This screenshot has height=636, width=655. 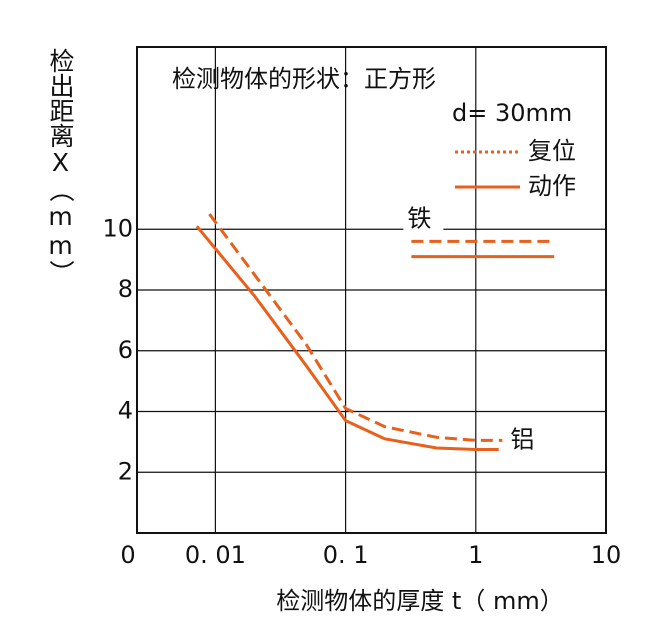 I want to click on x-axis-label: 检测物体的厚度 t（ mm）, so click(x=419, y=601).